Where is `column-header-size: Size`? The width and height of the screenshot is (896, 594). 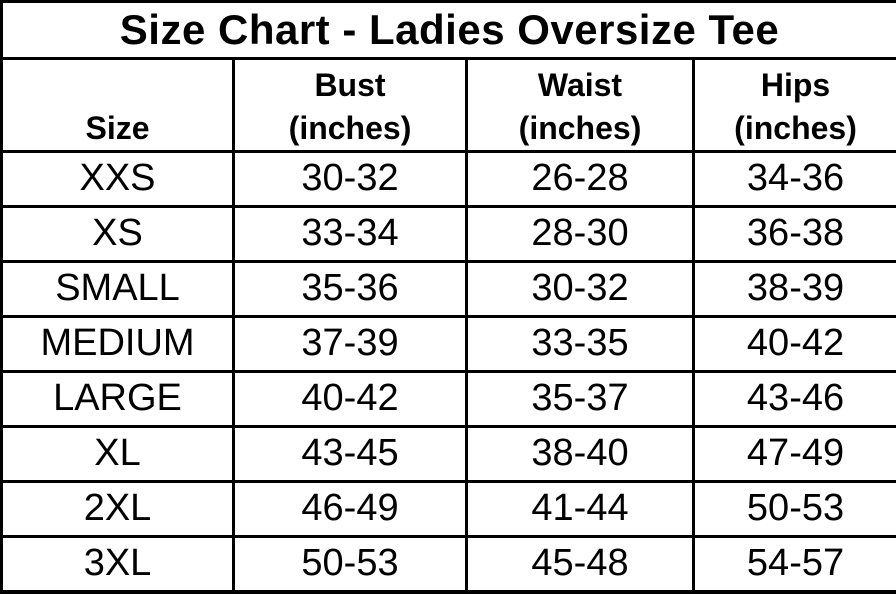 column-header-size: Size is located at coordinates (117, 105).